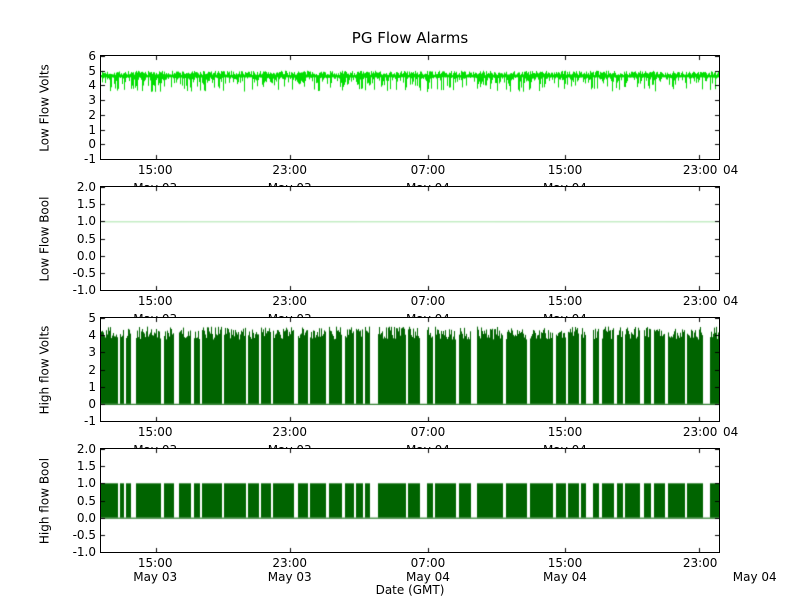 Image resolution: width=800 pixels, height=600 pixels. I want to click on plot-canvas-high-flow-volts, so click(410, 369).